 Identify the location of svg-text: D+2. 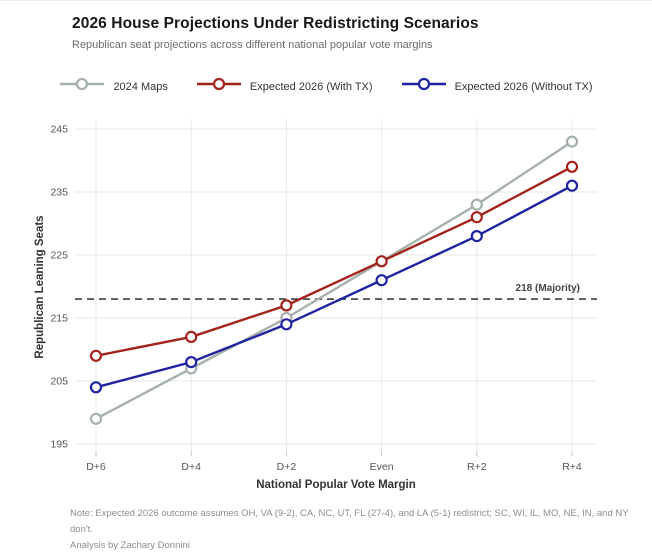
(287, 467).